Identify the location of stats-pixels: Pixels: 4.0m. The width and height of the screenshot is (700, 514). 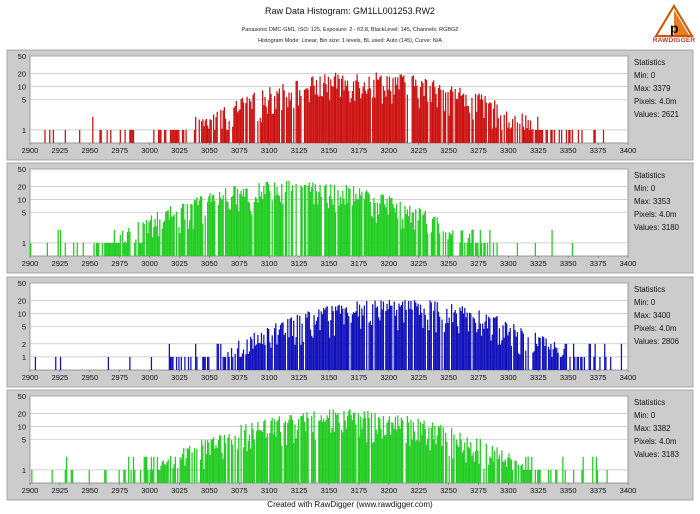
(655, 441).